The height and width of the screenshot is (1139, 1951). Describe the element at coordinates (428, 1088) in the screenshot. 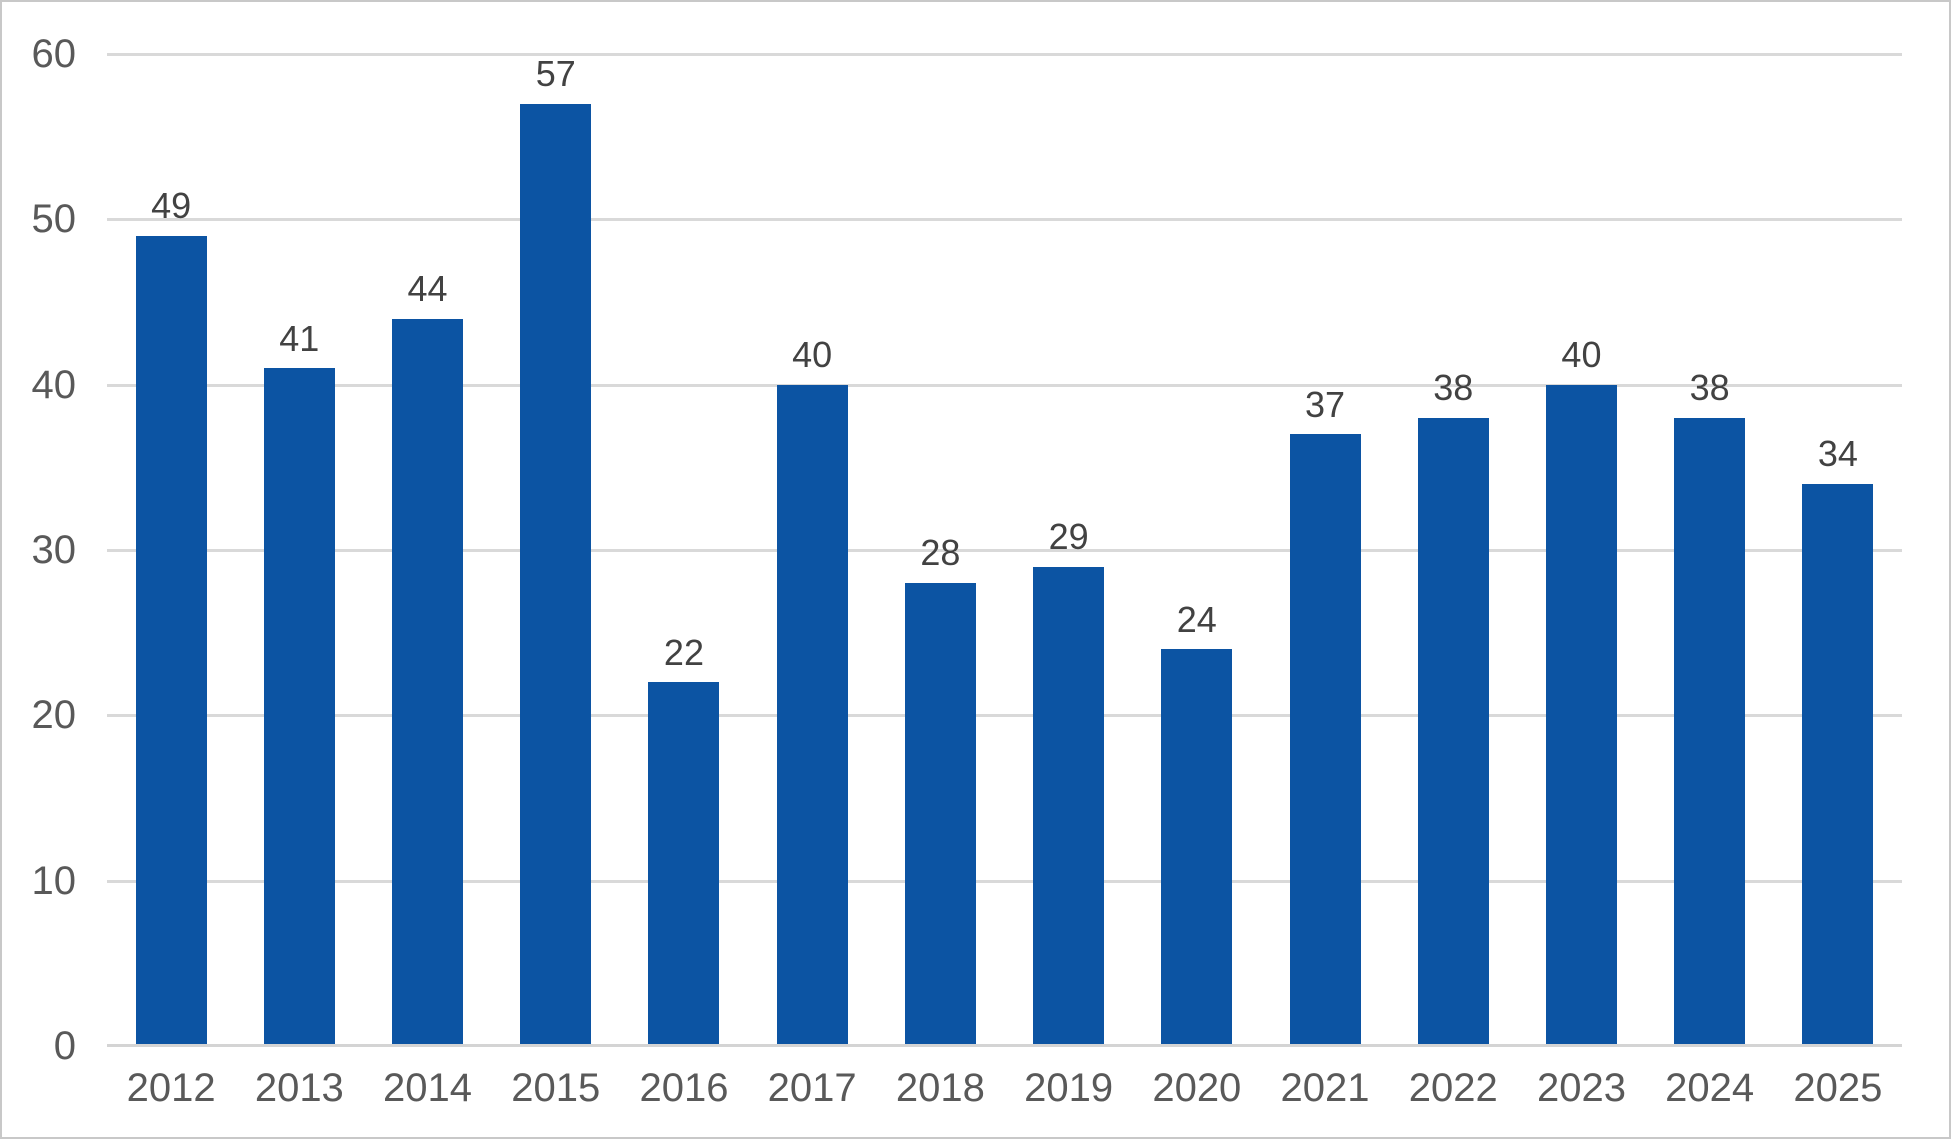

I see `x-tick-label-2014: 2014` at that location.